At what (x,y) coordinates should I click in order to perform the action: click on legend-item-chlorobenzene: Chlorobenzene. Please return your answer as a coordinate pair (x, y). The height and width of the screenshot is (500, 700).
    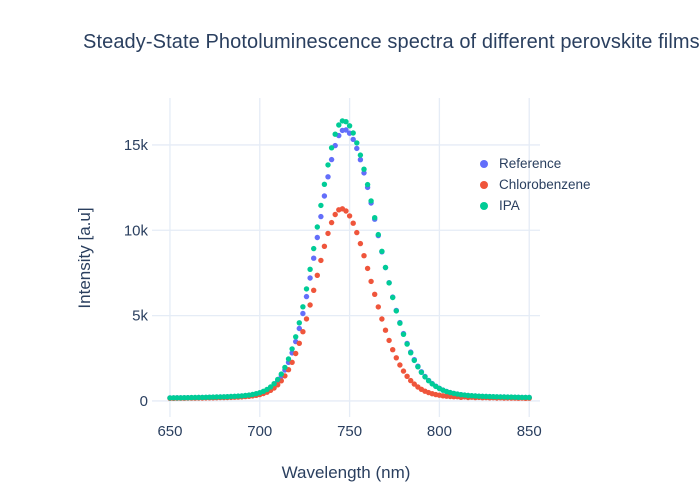
    Looking at the image, I should click on (533, 184).